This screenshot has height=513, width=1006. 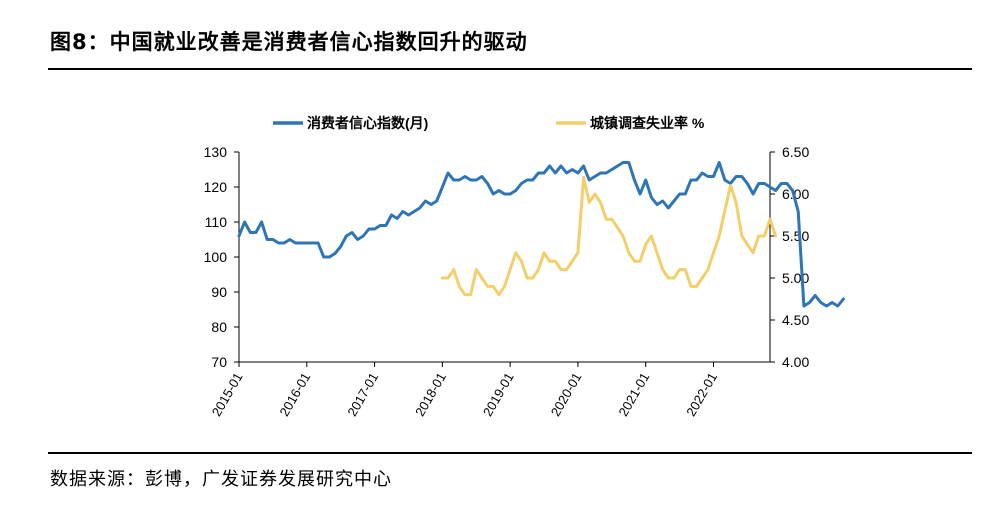 What do you see at coordinates (216, 222) in the screenshot?
I see `y-left-tick-label: 110` at bounding box center [216, 222].